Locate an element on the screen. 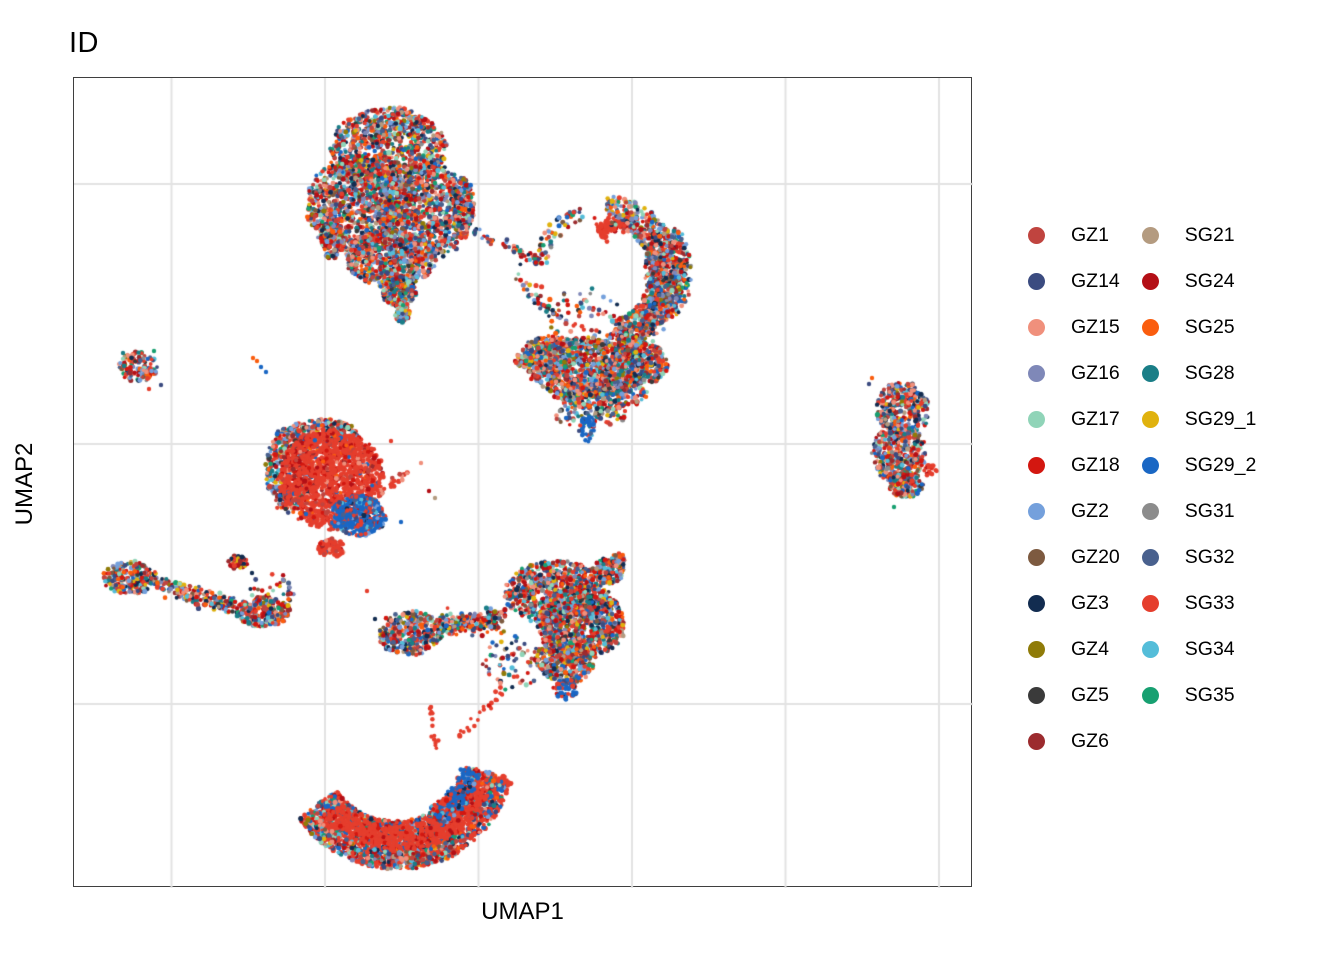  legend-label: SG29_1 is located at coordinates (1220, 418).